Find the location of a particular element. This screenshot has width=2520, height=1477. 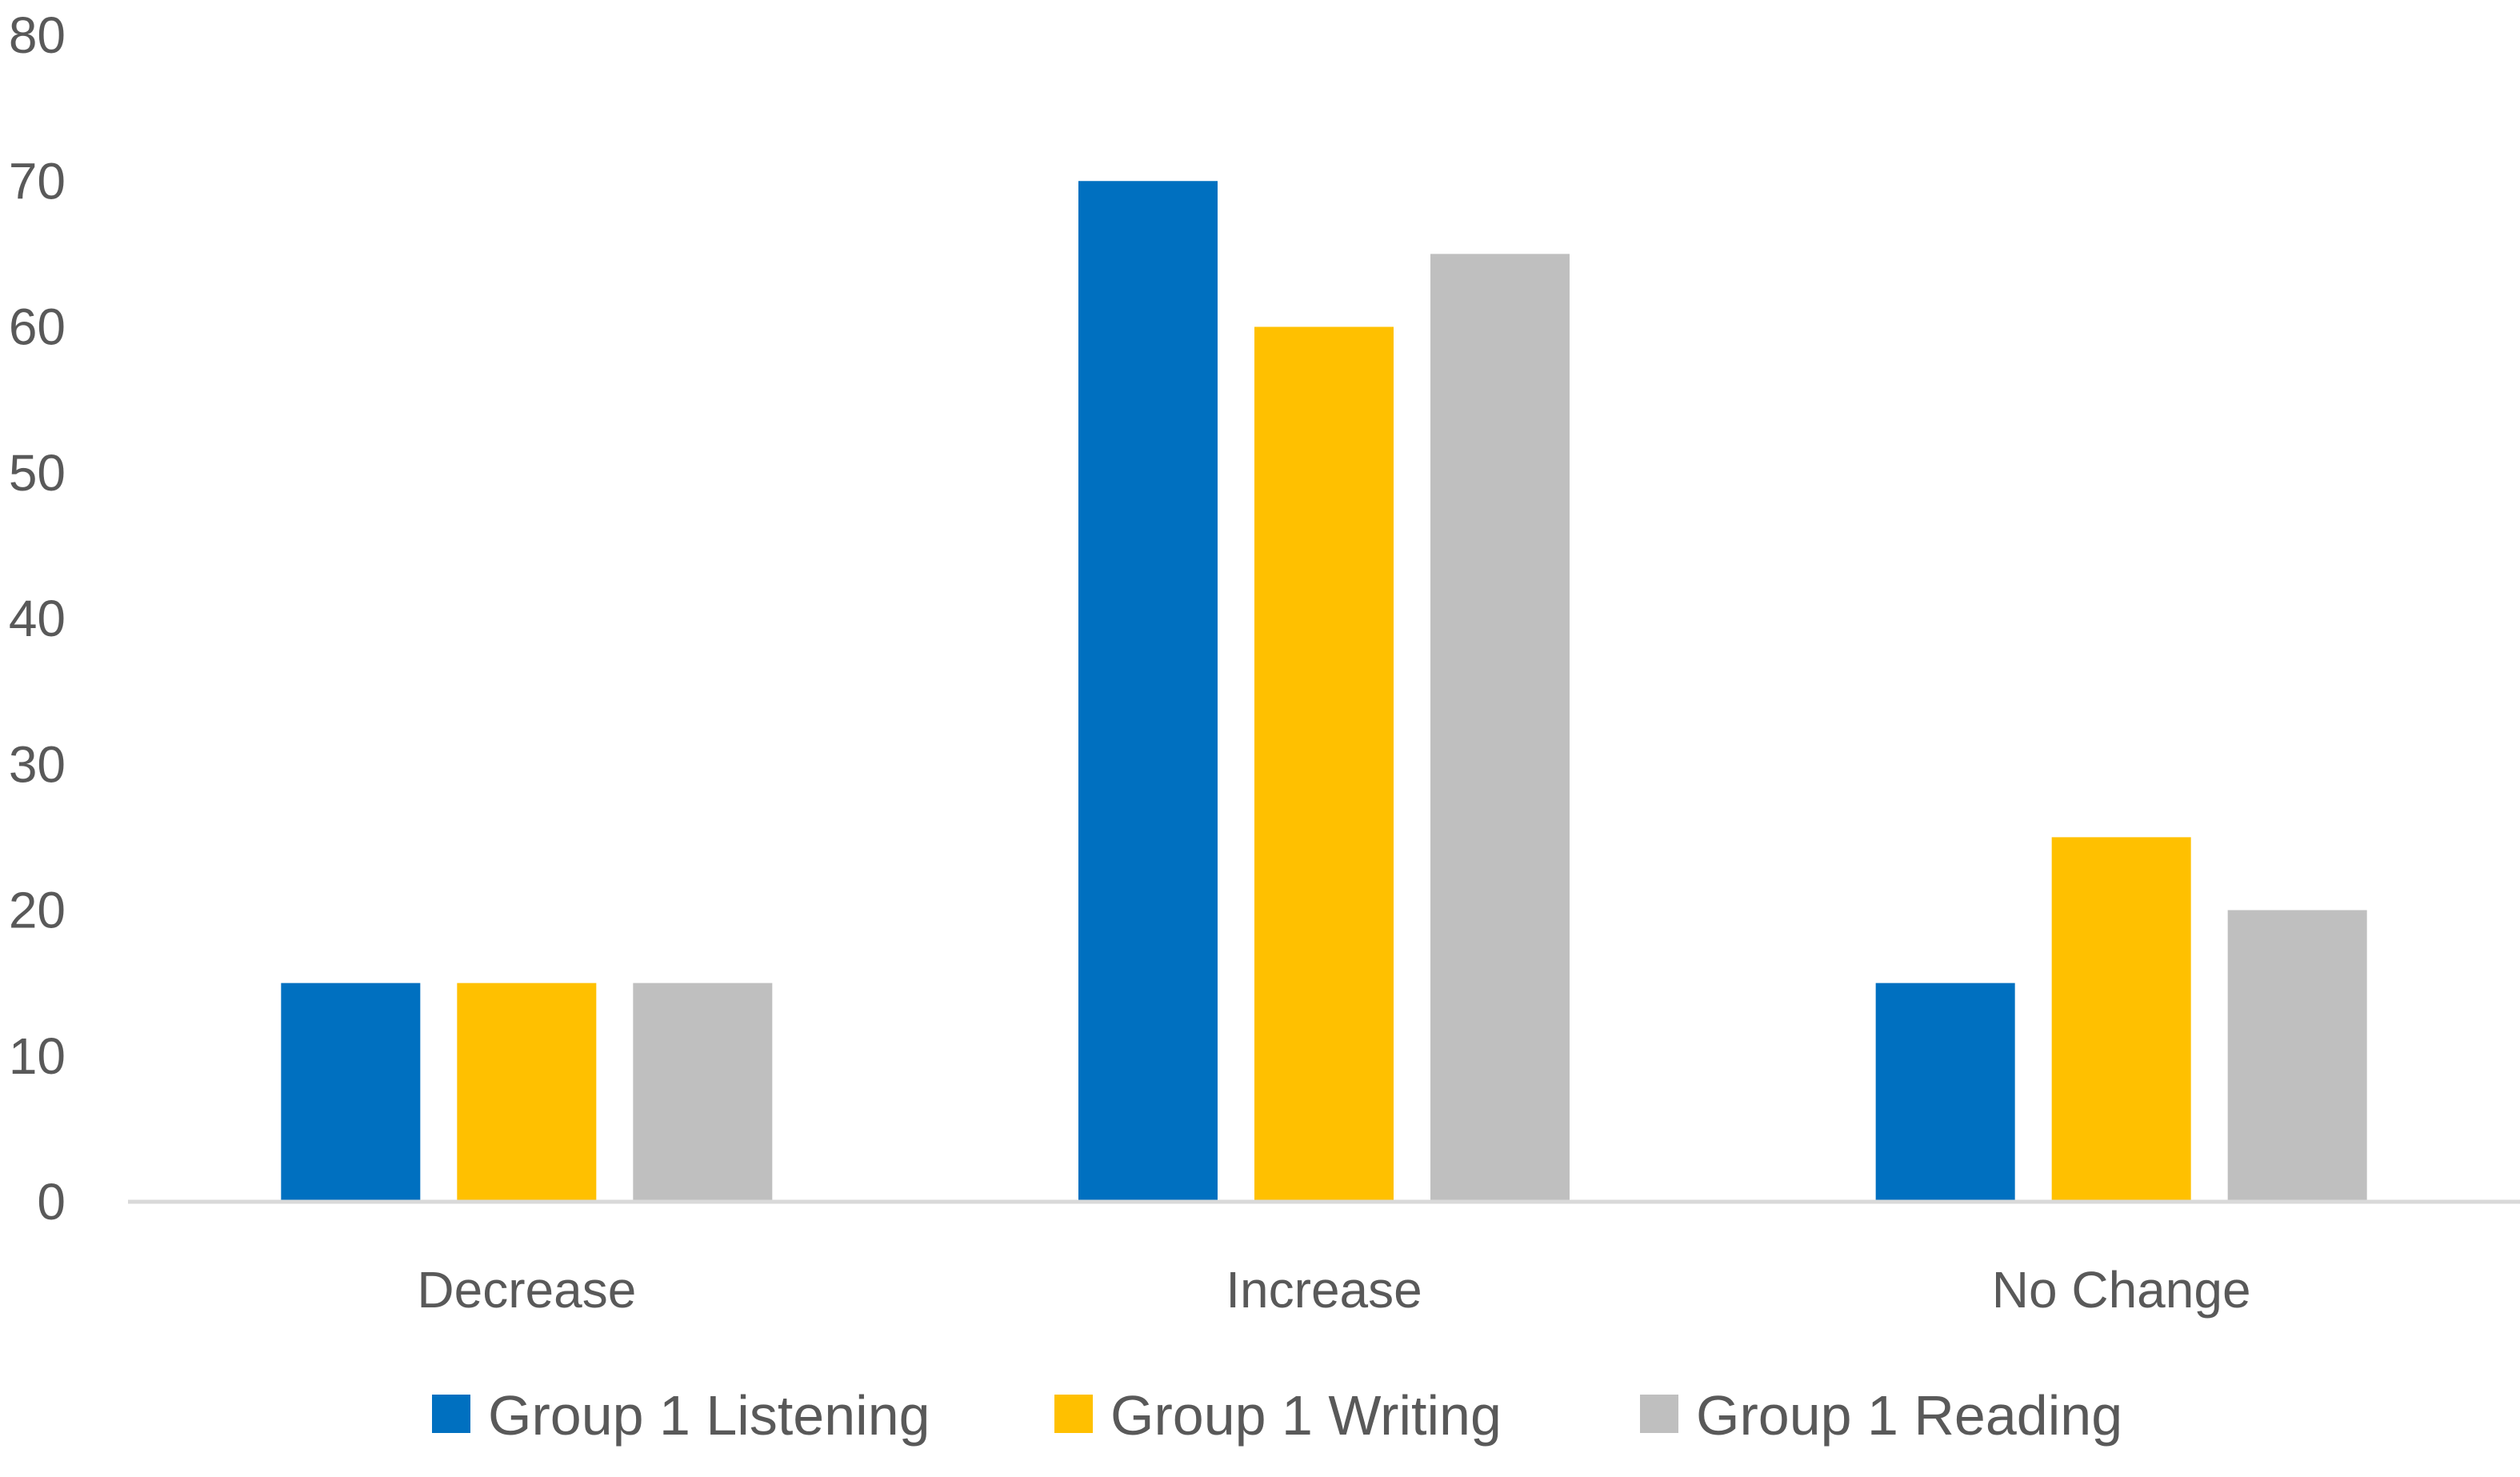

bar-increase-group-1-listening is located at coordinates (1148, 691).